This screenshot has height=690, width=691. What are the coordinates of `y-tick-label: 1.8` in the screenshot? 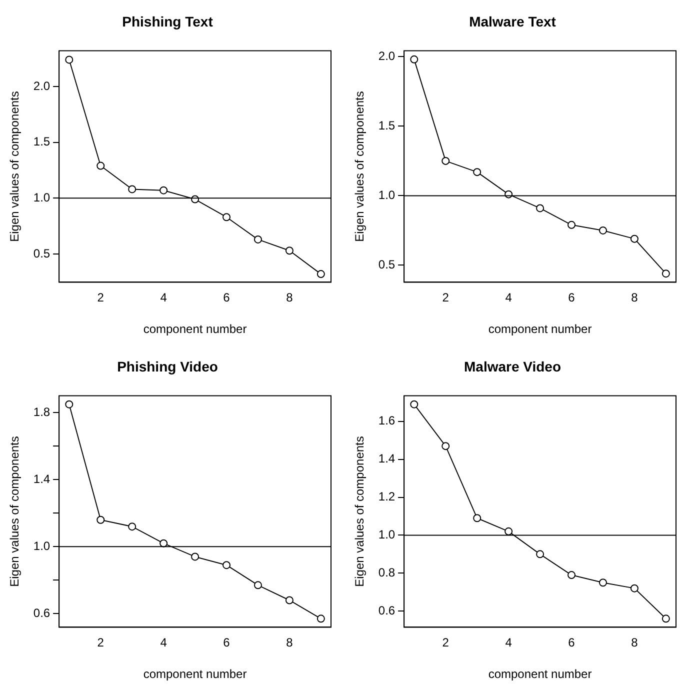 It's located at (41, 412).